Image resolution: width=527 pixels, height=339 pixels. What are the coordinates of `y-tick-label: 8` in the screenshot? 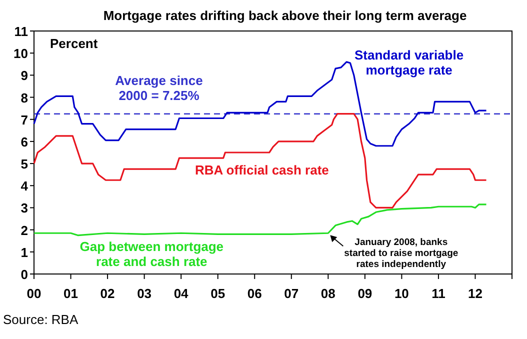 It's located at (24, 98).